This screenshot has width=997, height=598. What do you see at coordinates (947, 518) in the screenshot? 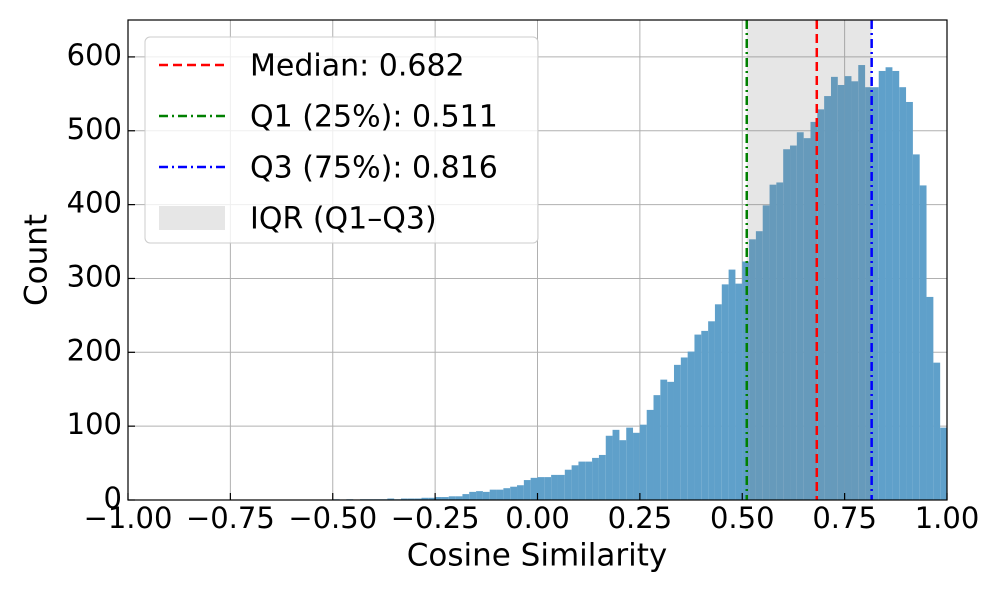
I see `x-tick-label: 1.00` at bounding box center [947, 518].